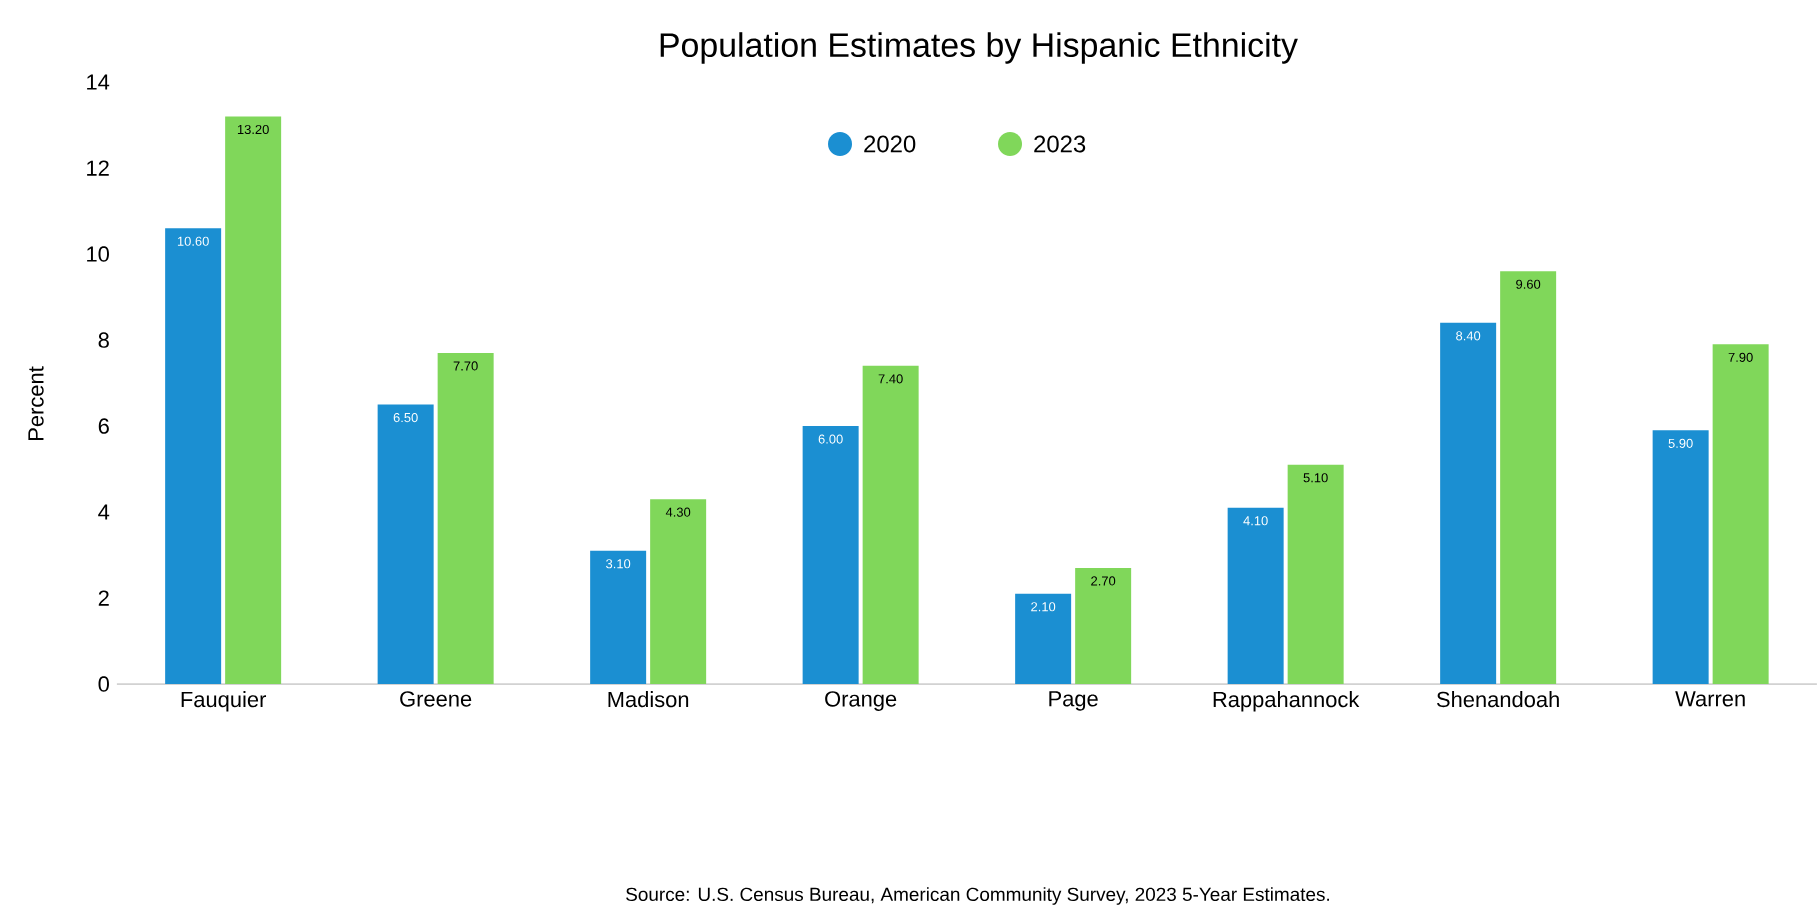 The width and height of the screenshot is (1818, 912). I want to click on y-tick-label: 14, so click(98, 82).